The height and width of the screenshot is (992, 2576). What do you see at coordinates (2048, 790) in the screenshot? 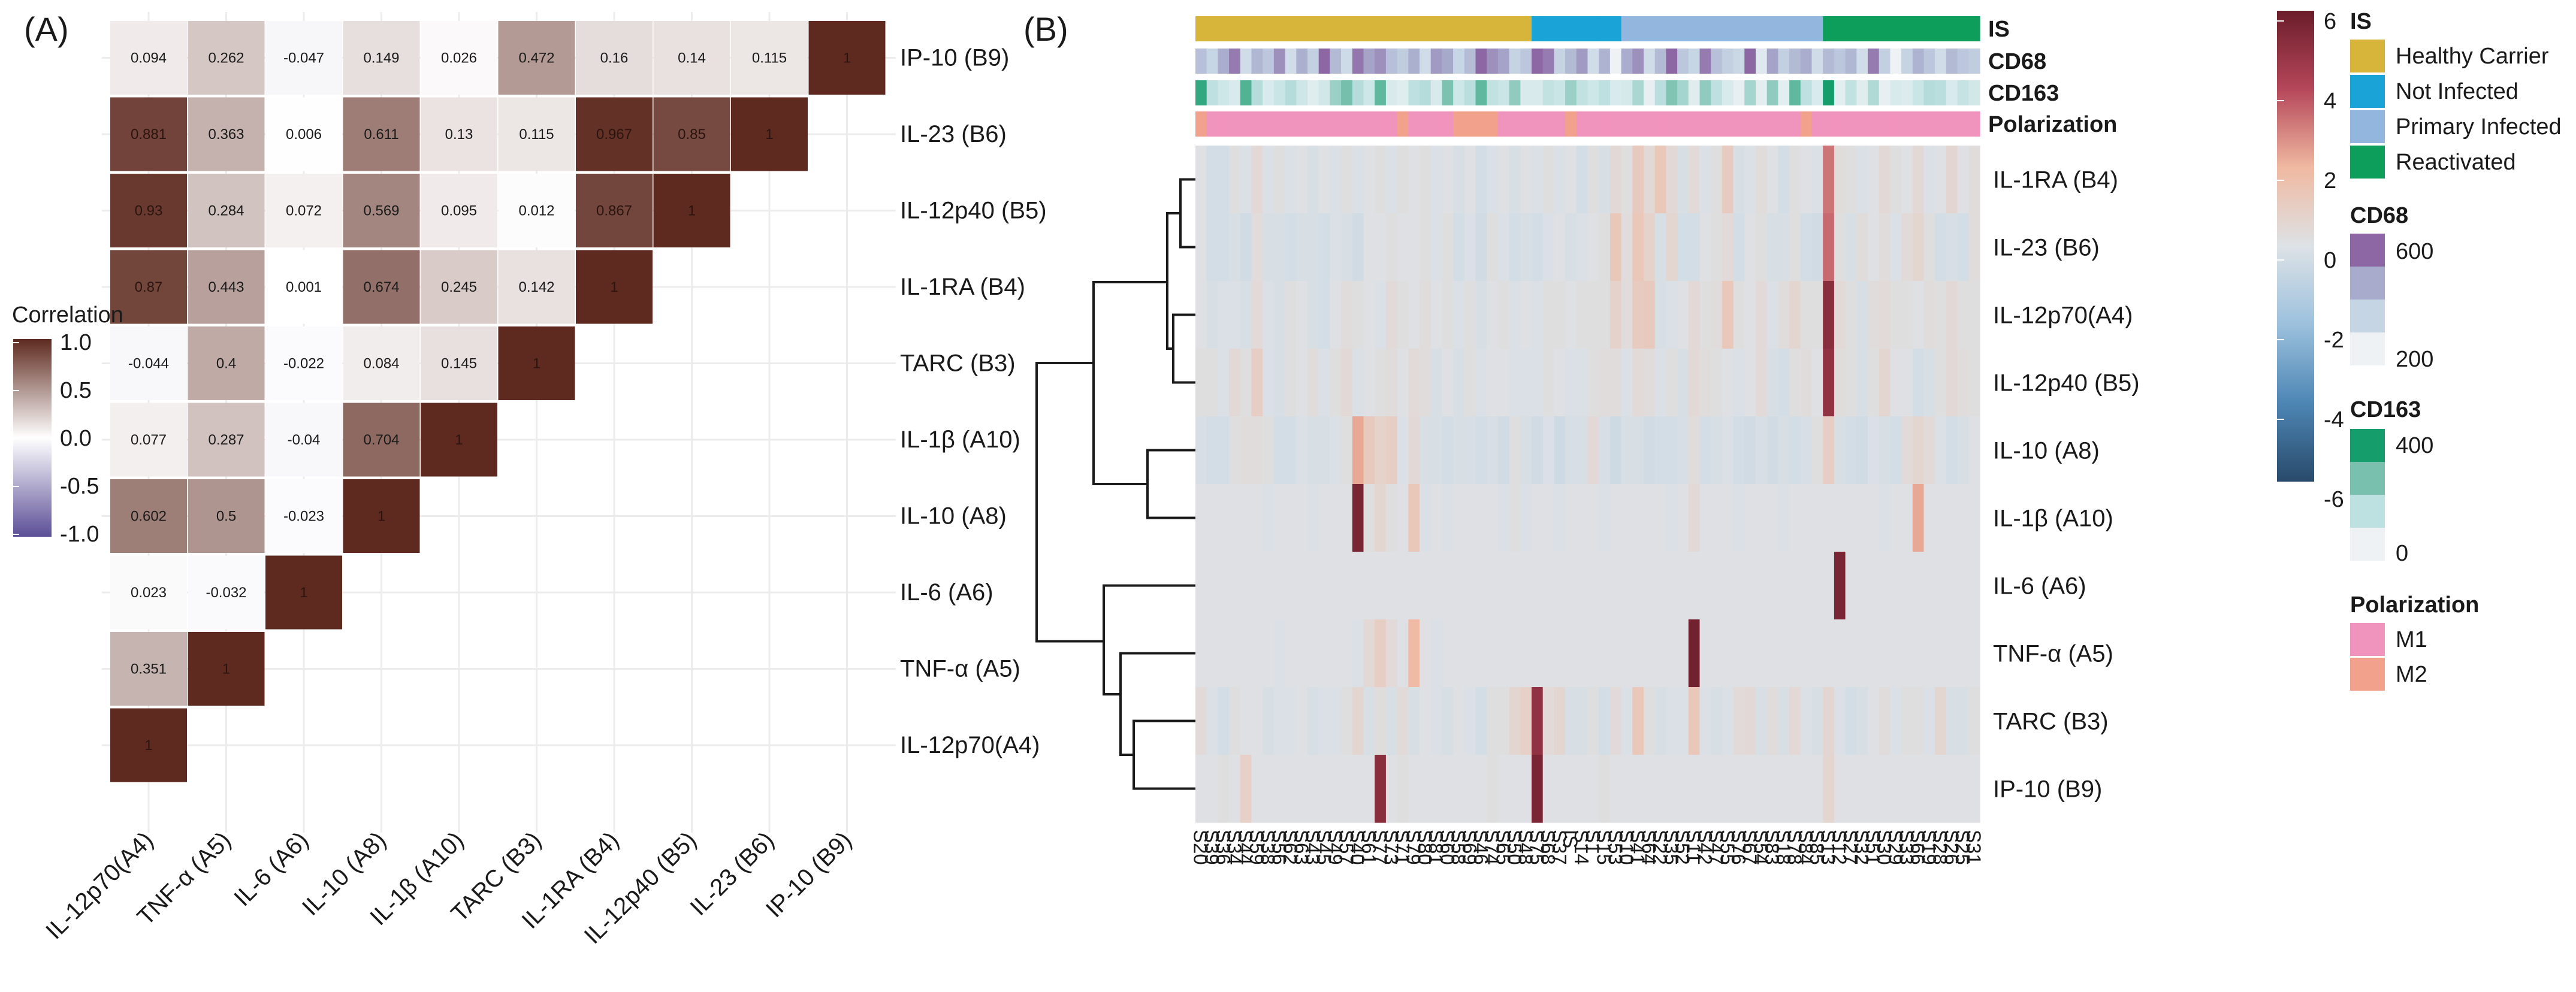
I see `heat-row-label: IP-10 (B9)` at bounding box center [2048, 790].